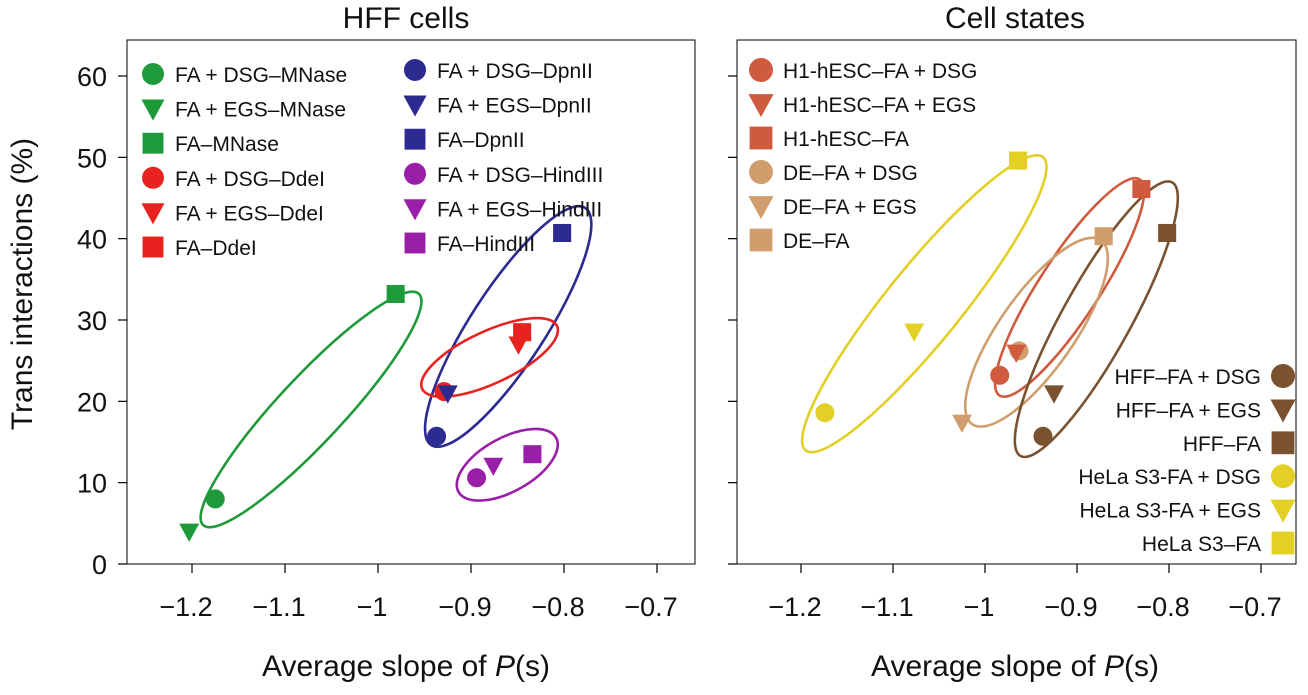 This screenshot has height=695, width=1308. I want to click on point-hela-s3-fa, so click(1018, 160).